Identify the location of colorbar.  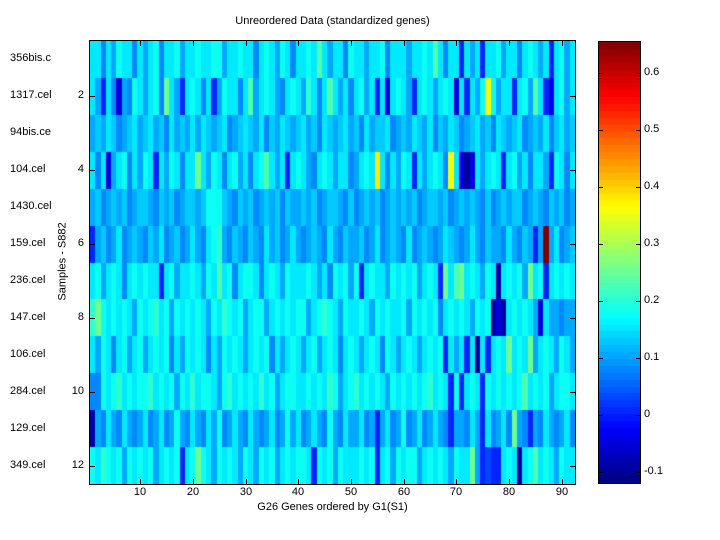
(619, 262).